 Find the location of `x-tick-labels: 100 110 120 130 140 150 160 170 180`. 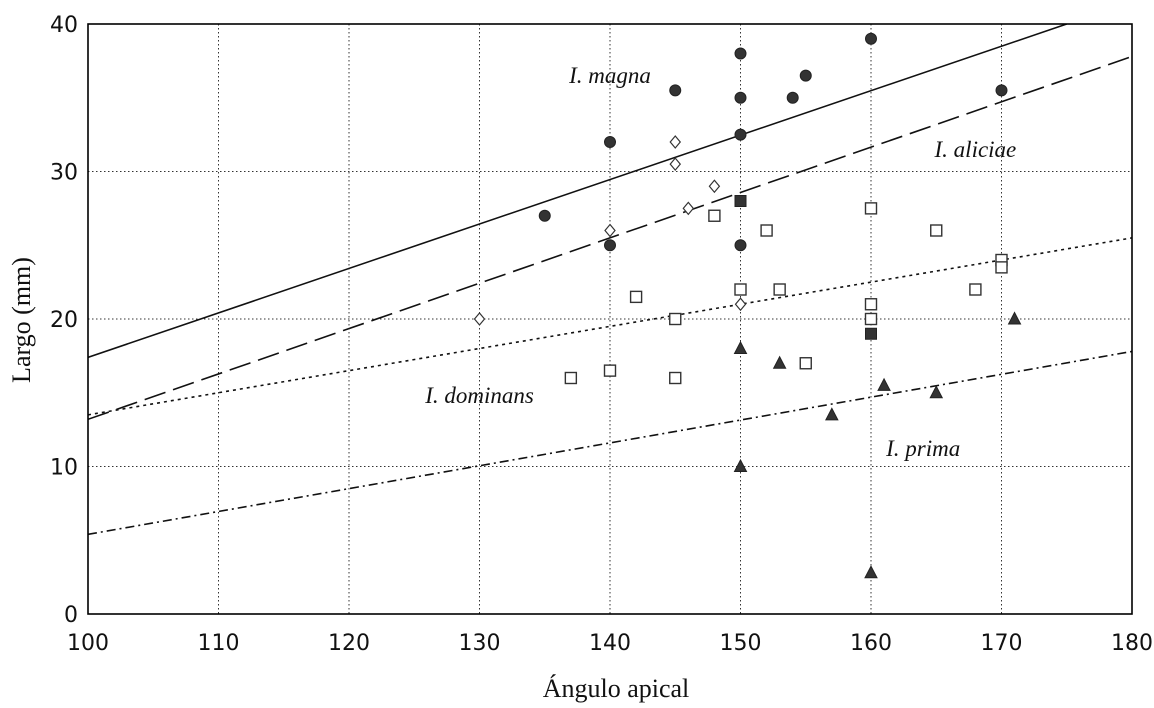

x-tick-labels: 100 110 120 130 140 150 160 170 180 is located at coordinates (610, 643).